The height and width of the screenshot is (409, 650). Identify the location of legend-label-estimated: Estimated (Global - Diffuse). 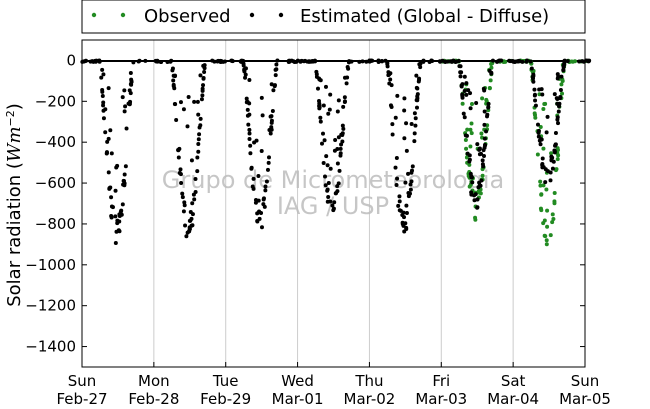
(424, 16).